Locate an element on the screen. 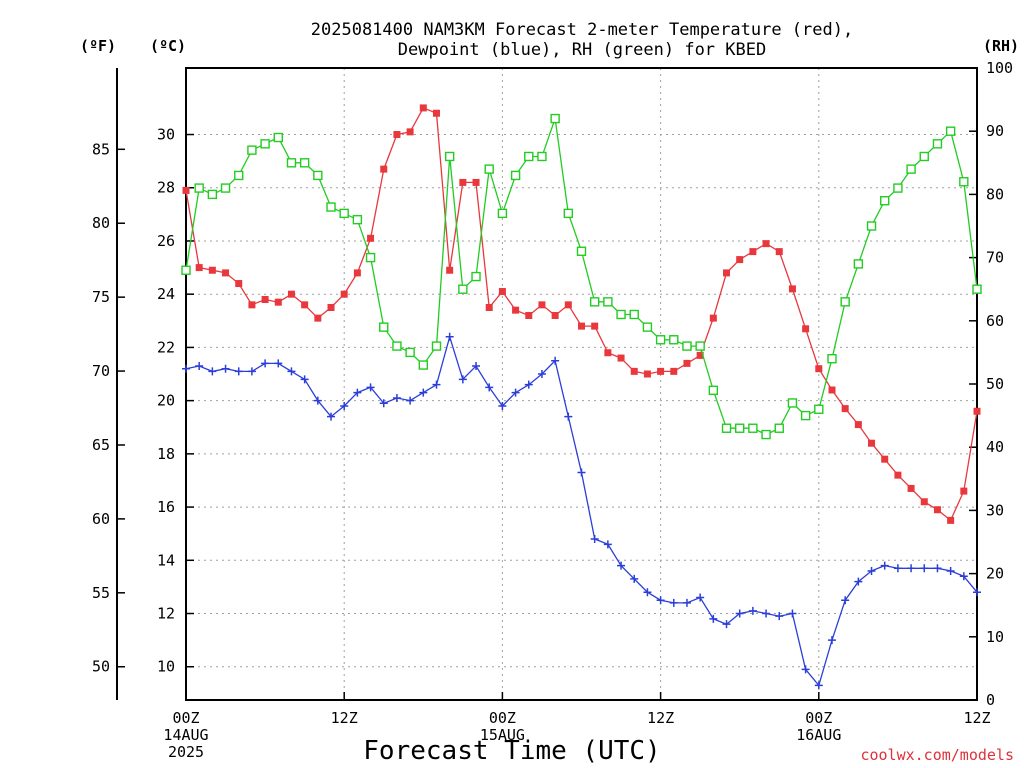 This screenshot has height=768, width=1024. rh-tick-label-50: 50 is located at coordinates (995, 384).